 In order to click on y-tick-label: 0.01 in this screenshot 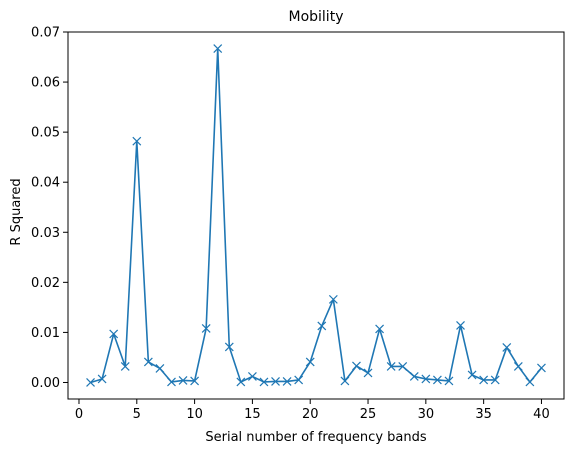, I will do `click(45, 333)`.